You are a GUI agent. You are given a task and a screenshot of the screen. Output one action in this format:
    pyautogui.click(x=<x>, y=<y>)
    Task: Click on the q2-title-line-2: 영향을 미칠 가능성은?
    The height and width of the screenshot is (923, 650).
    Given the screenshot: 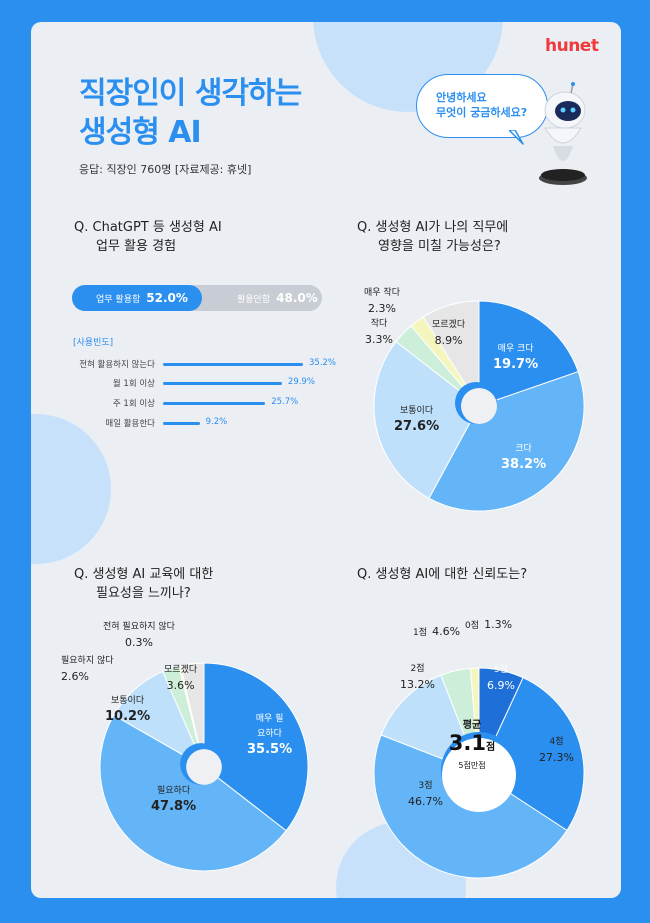 What is the action you would take?
    pyautogui.click(x=439, y=246)
    